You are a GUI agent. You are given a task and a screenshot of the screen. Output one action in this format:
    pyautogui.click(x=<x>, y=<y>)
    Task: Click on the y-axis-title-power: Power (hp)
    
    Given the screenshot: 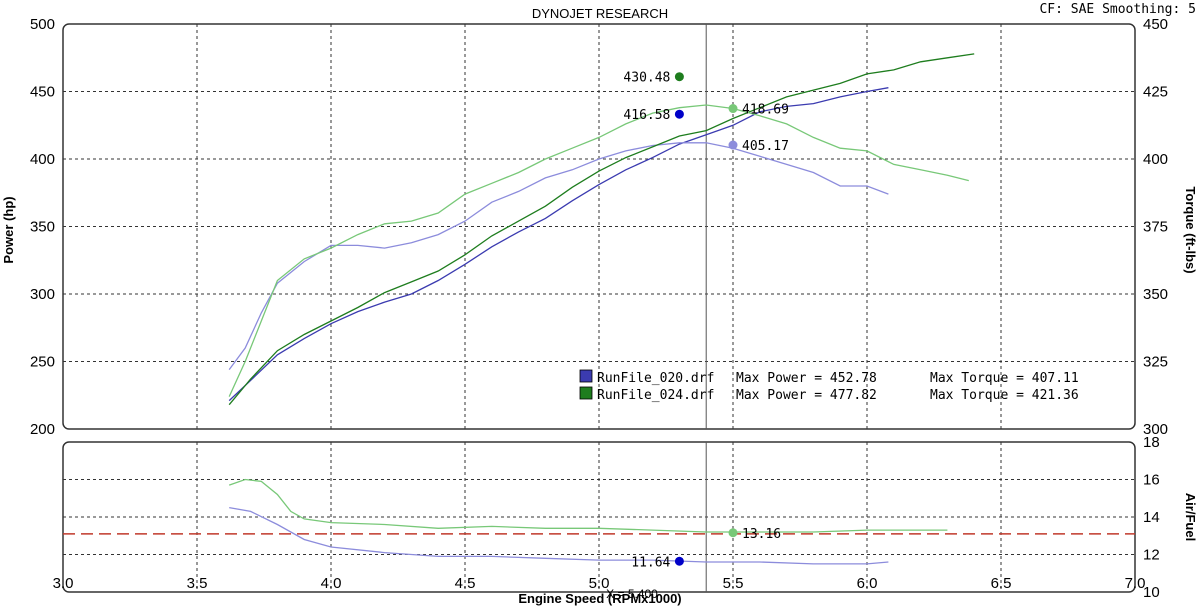 What is the action you would take?
    pyautogui.click(x=8, y=229)
    